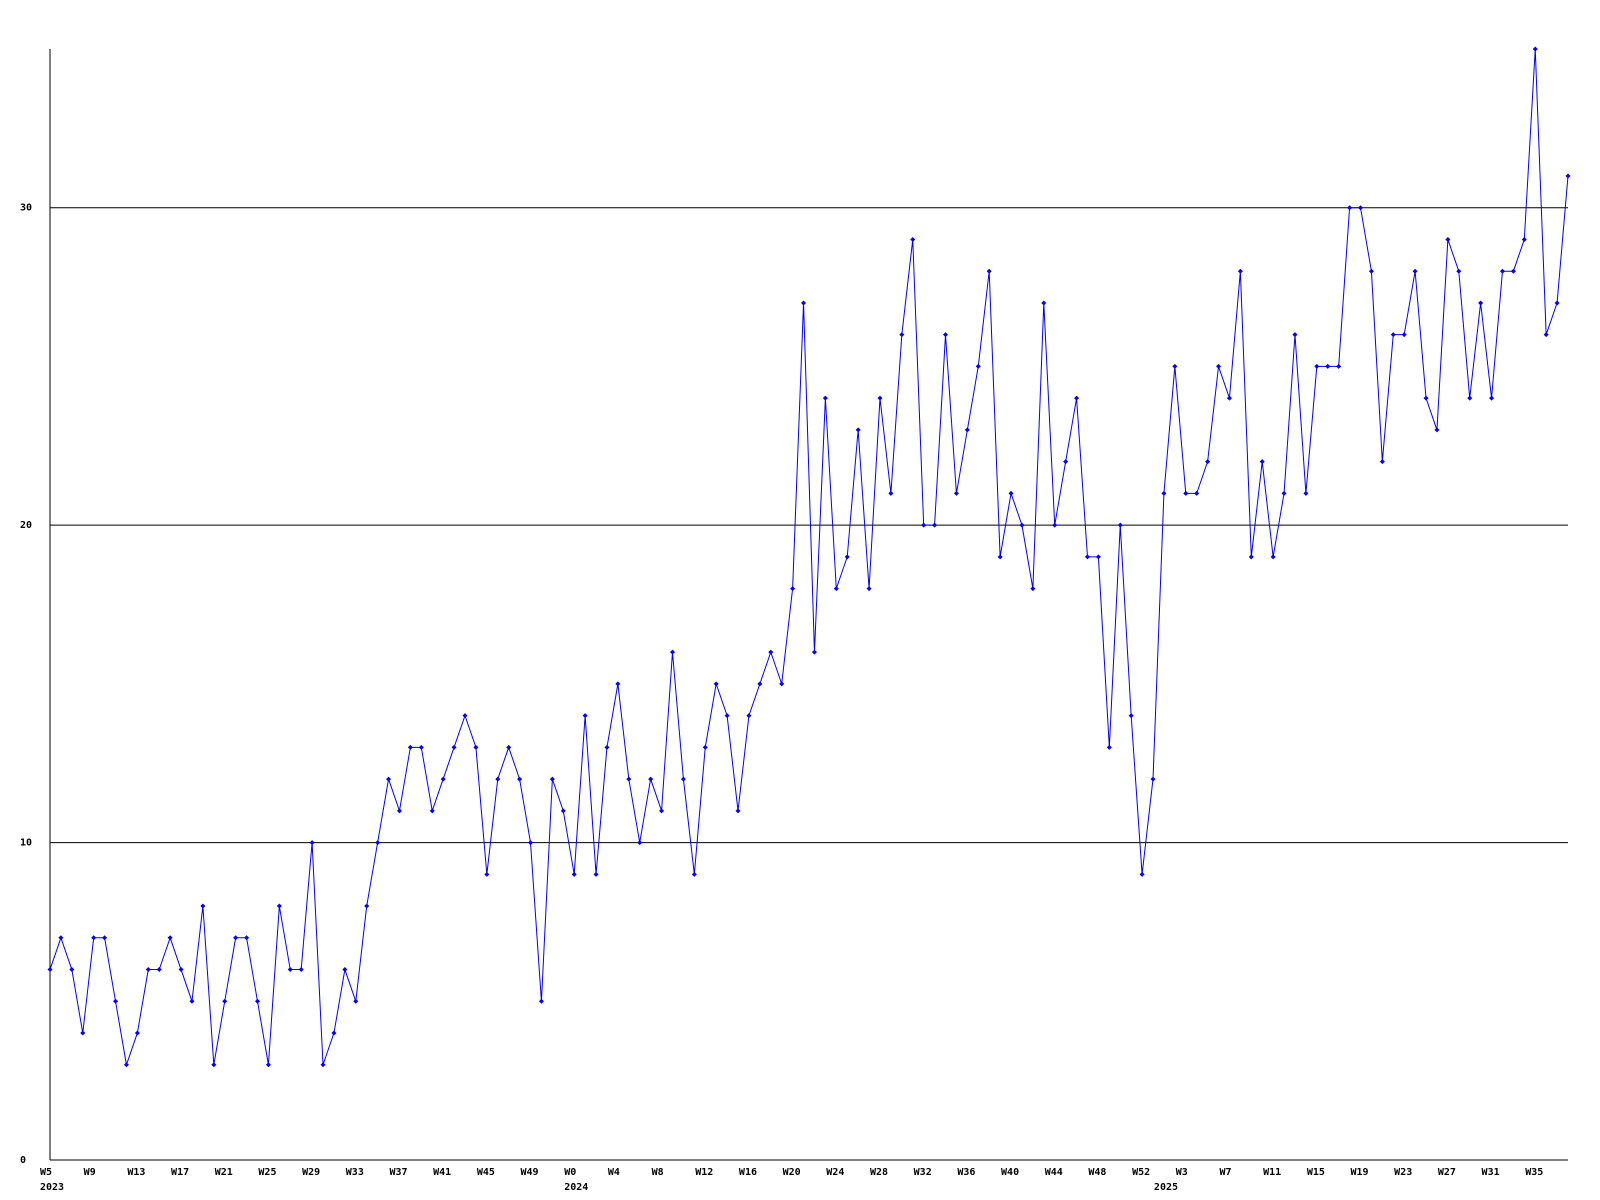  Describe the element at coordinates (486, 1172) in the screenshot. I see `x-tick-label: W45` at that location.